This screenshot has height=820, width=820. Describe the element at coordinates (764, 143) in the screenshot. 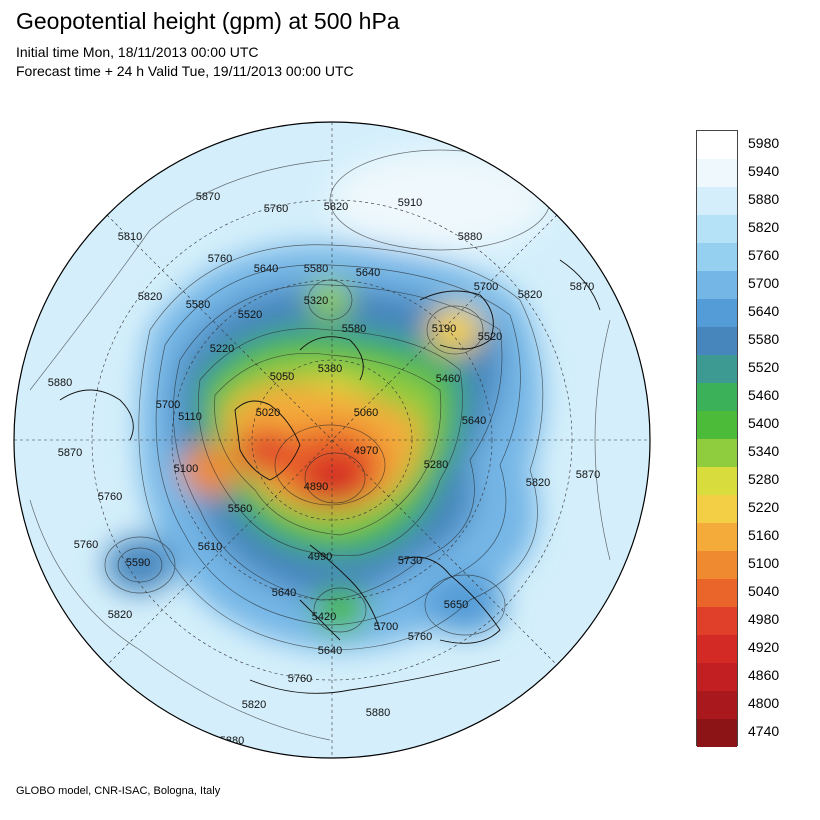

I see `legend-label: 5980` at that location.